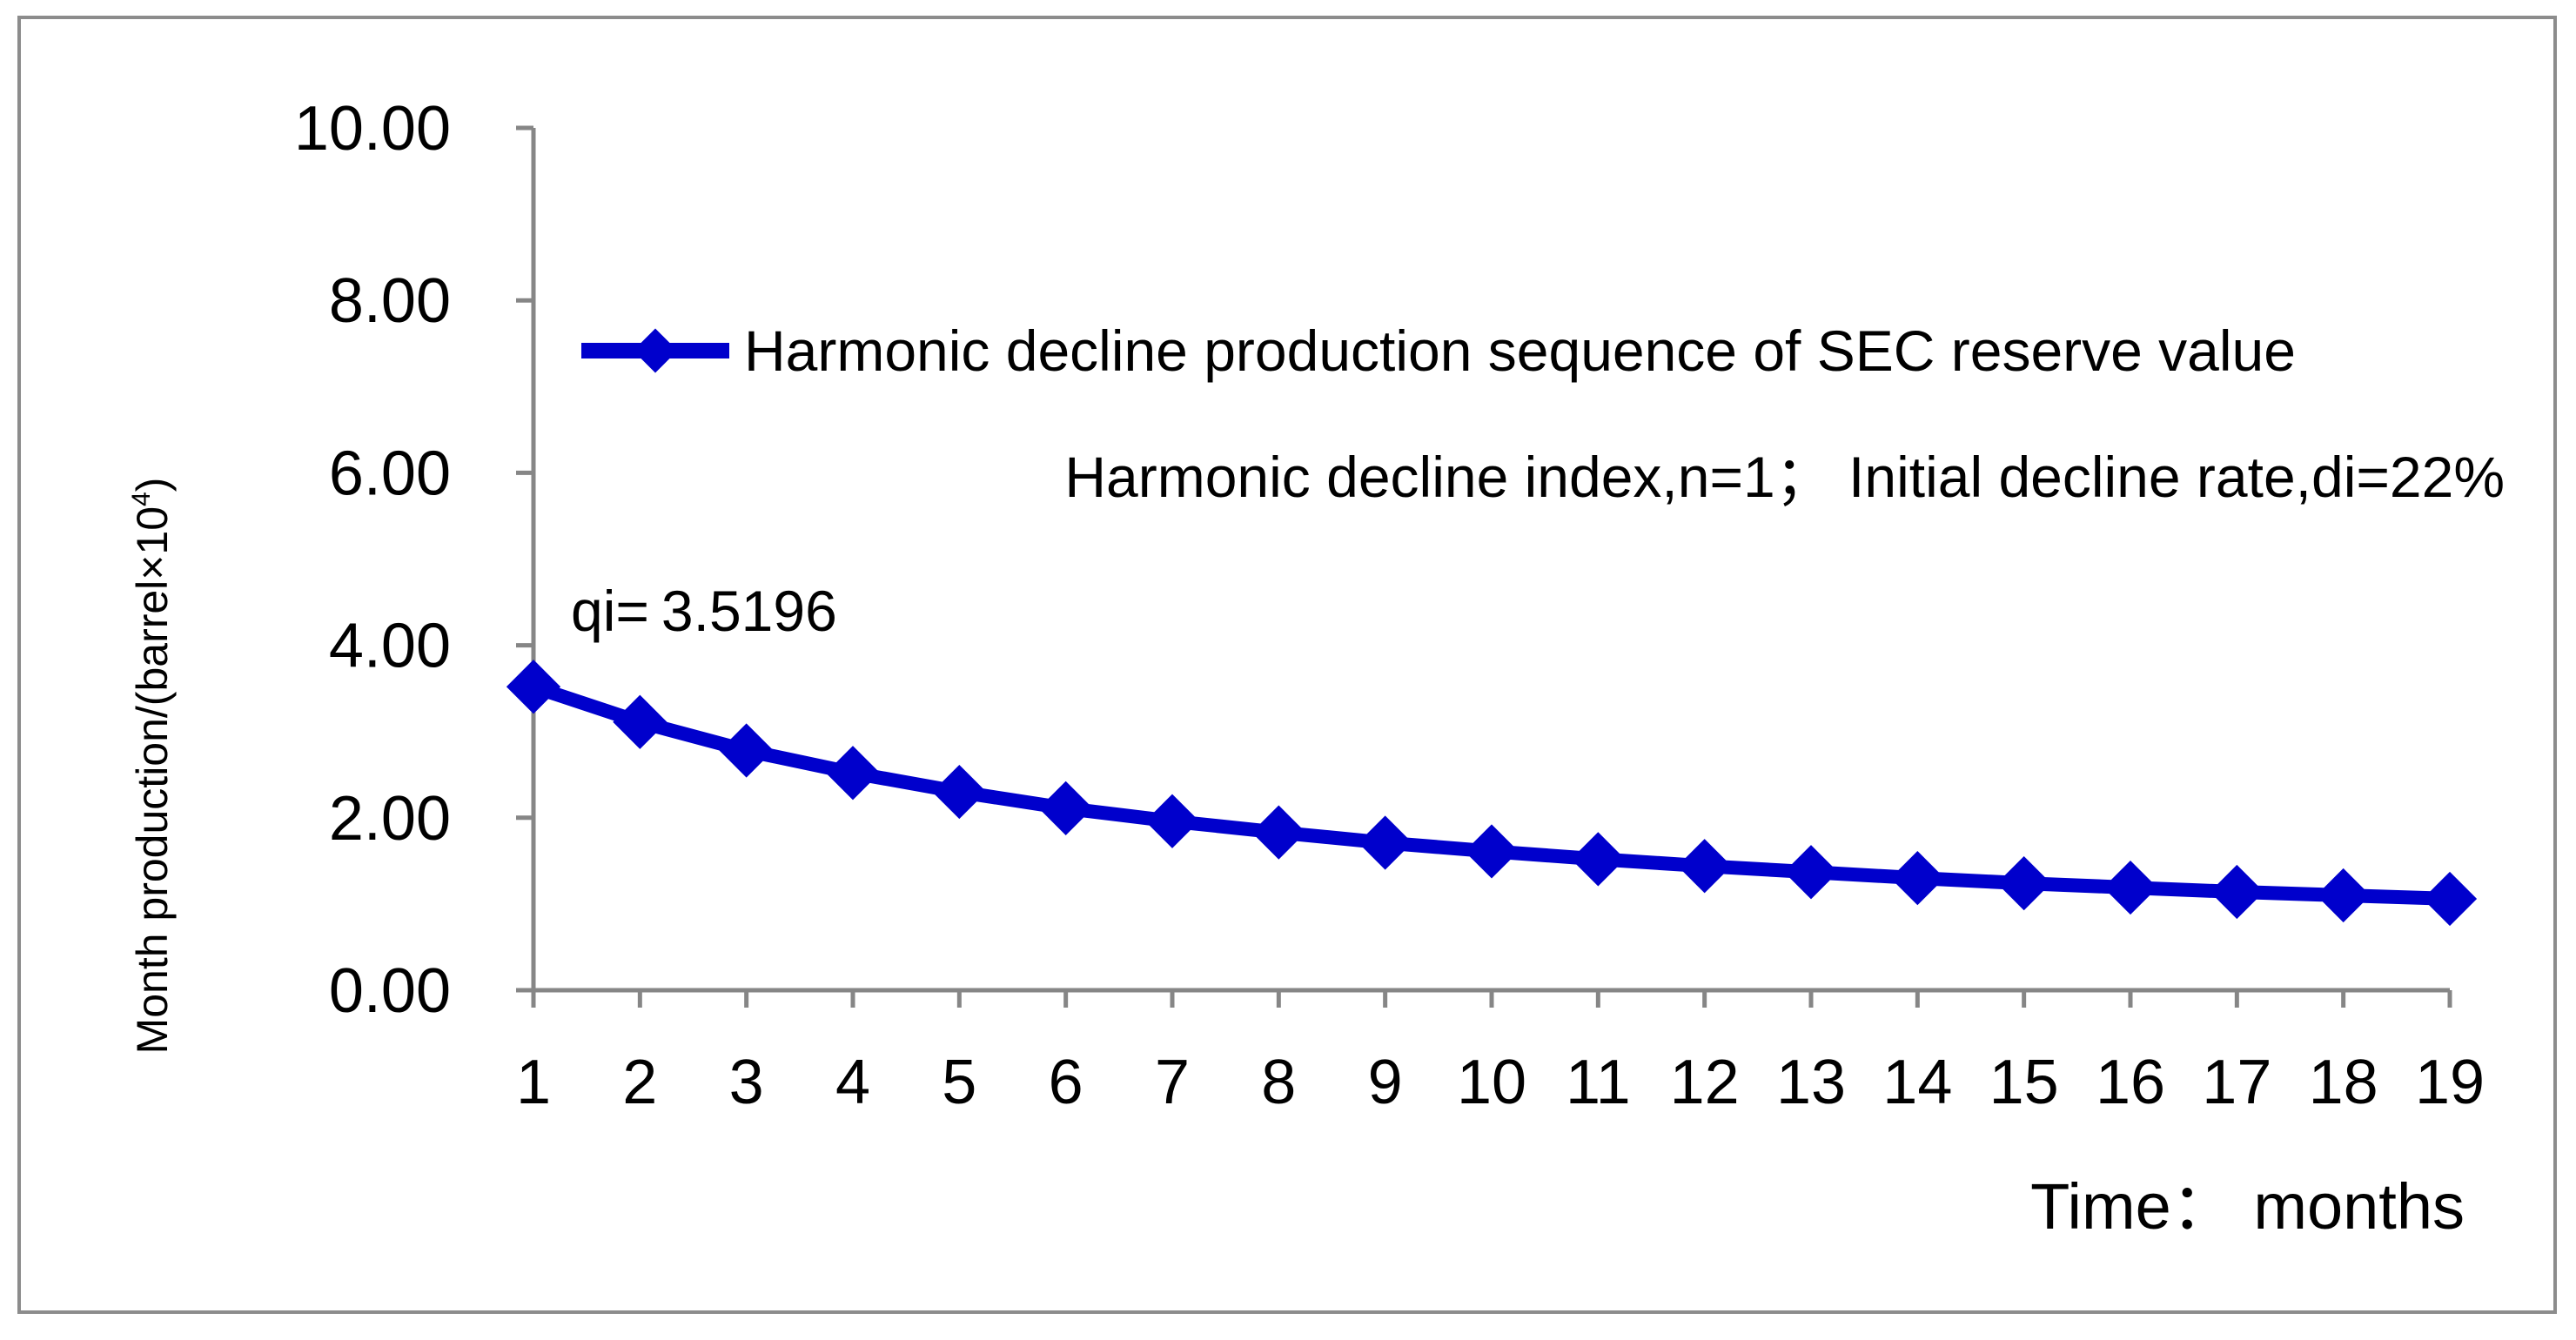  What do you see at coordinates (749, 611) in the screenshot?
I see `qi-value: 3.5196` at bounding box center [749, 611].